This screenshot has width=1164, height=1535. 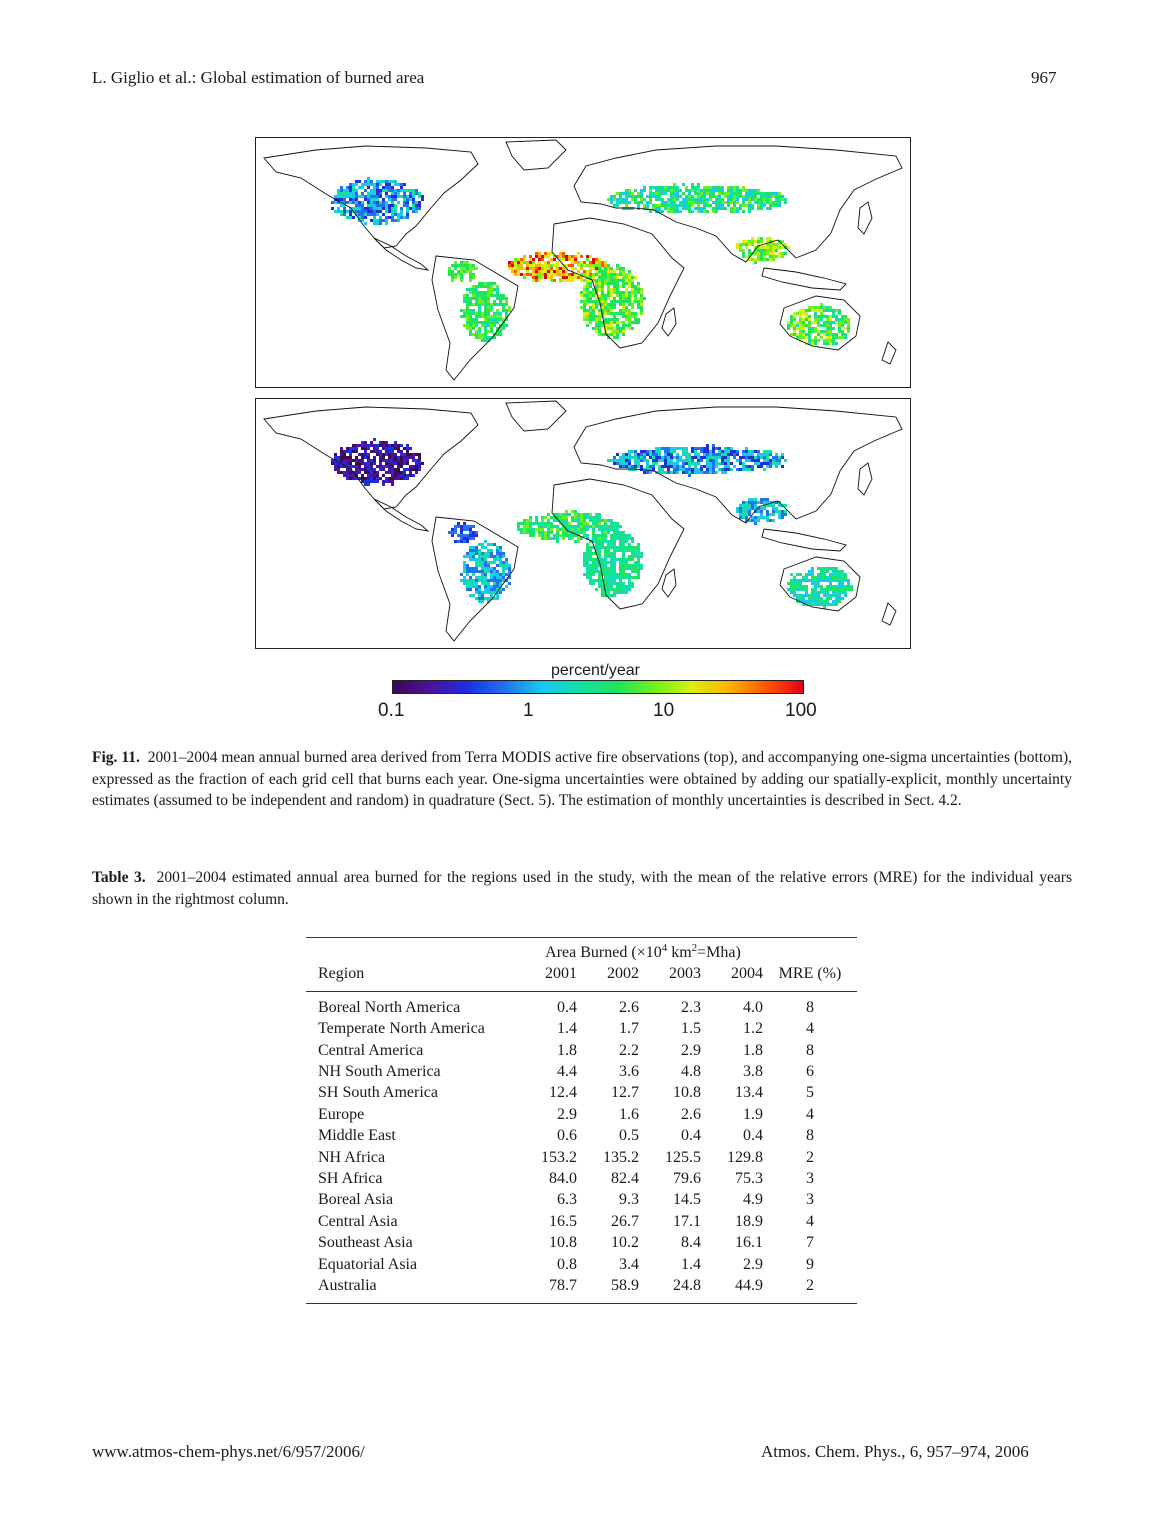 I want to click on table-row: Equatorial Asia 0.8 3.4 1.4 2.9 9, so click(x=581, y=1264).